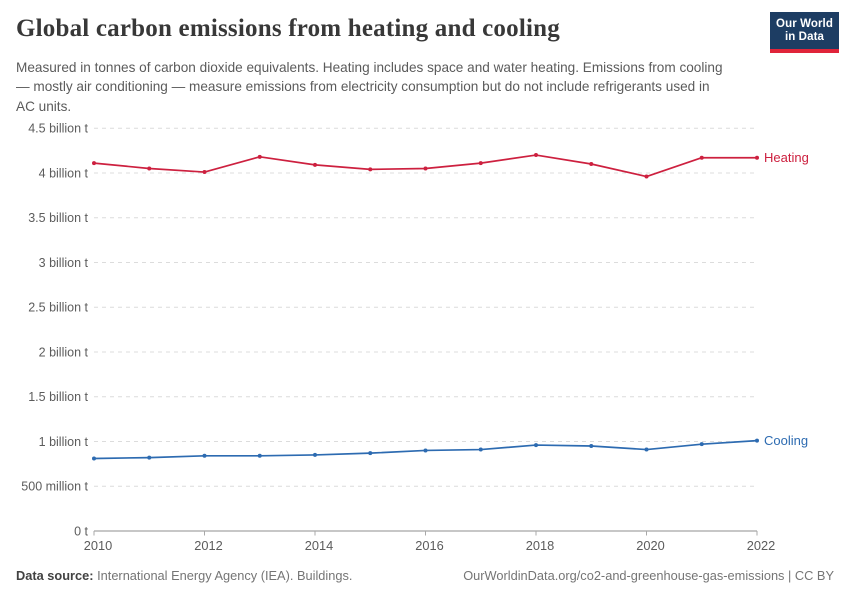  What do you see at coordinates (804, 37) in the screenshot?
I see `owid-logo-line2: in Data` at bounding box center [804, 37].